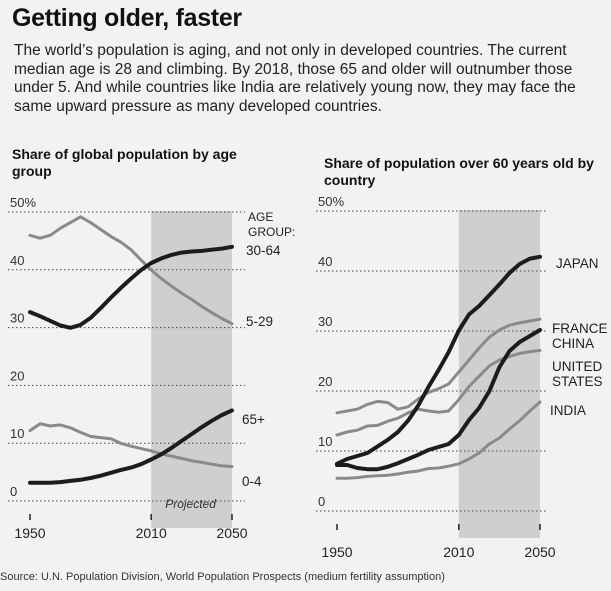 Image resolution: width=611 pixels, height=591 pixels. What do you see at coordinates (190, 504) in the screenshot?
I see `projected-label: Projected` at bounding box center [190, 504].